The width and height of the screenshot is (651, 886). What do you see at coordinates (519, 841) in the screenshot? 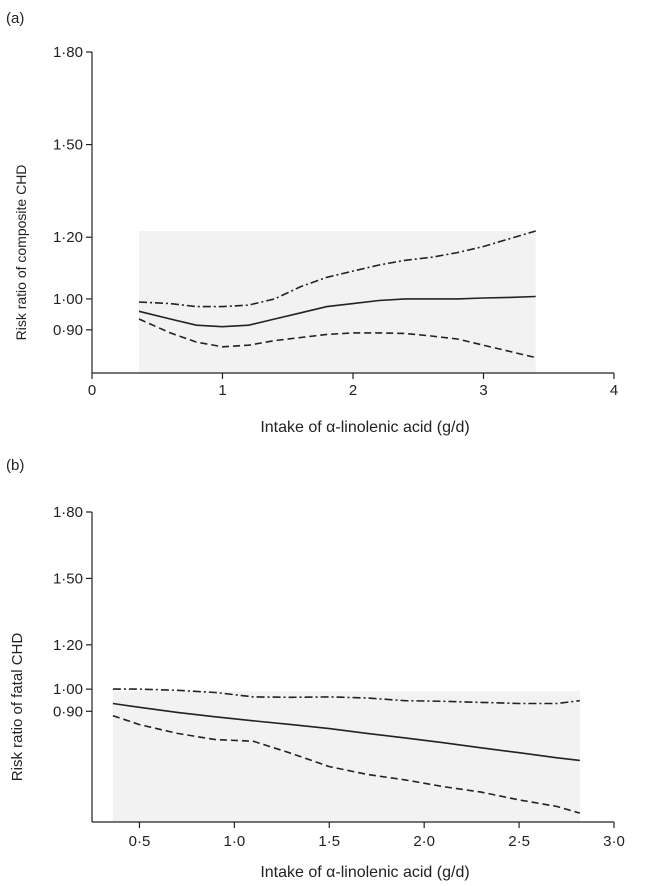
I see `x-tick-label: 2·5` at bounding box center [519, 841].